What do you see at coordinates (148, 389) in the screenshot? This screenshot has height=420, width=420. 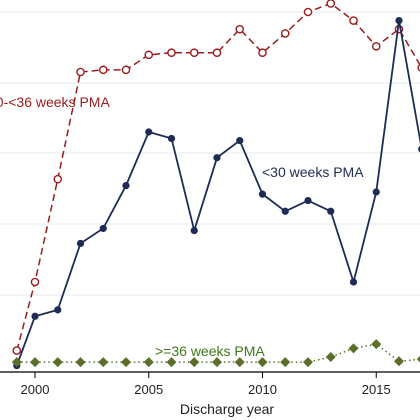 I see `x-tick-label: 2005` at bounding box center [148, 389].